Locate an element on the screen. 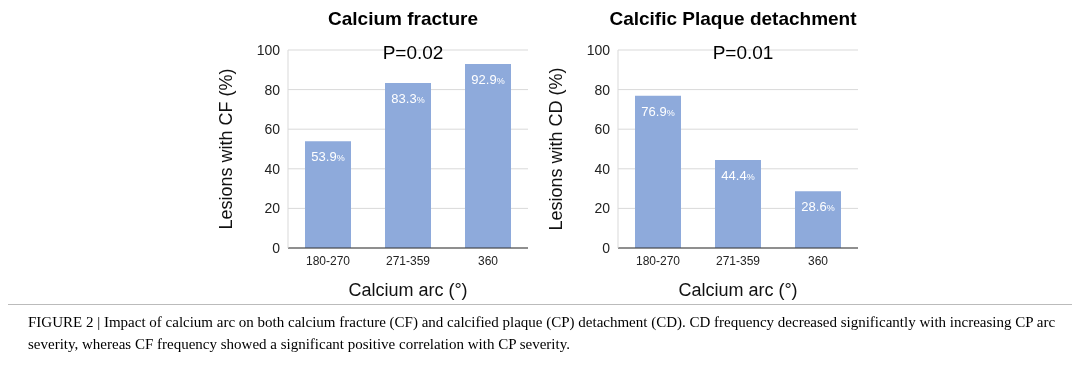  y-axis-title: Lesions with CF (%) is located at coordinates (226, 149).